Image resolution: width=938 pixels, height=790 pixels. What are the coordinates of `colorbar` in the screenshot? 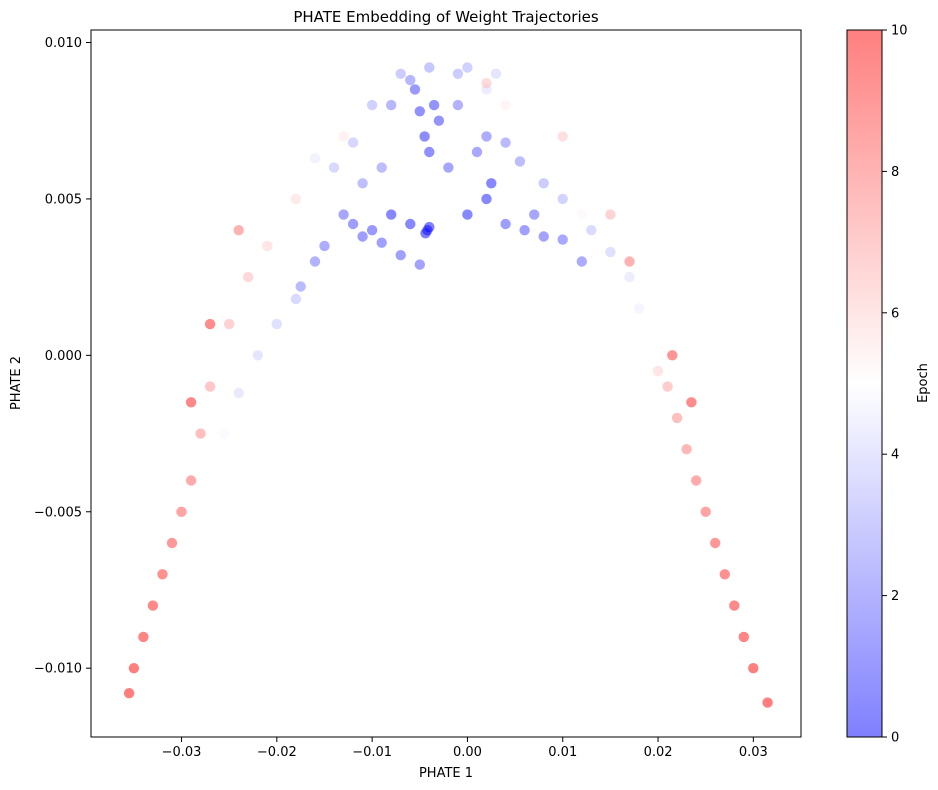 It's located at (864, 383).